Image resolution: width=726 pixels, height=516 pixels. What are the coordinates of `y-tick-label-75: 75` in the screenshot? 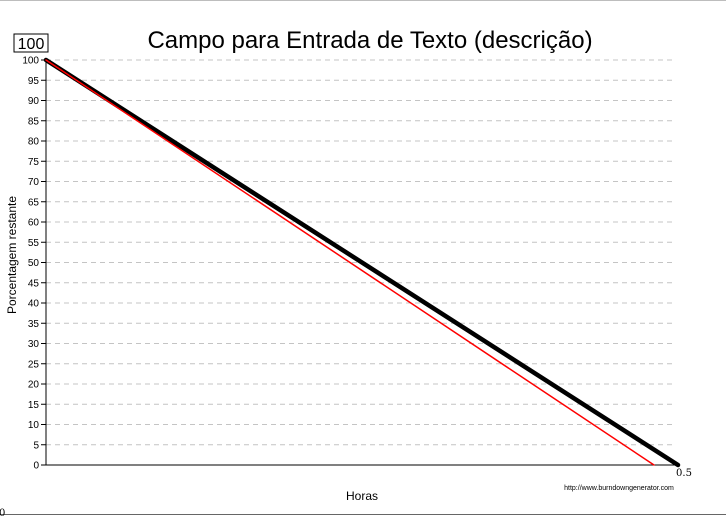 It's located at (34, 162).